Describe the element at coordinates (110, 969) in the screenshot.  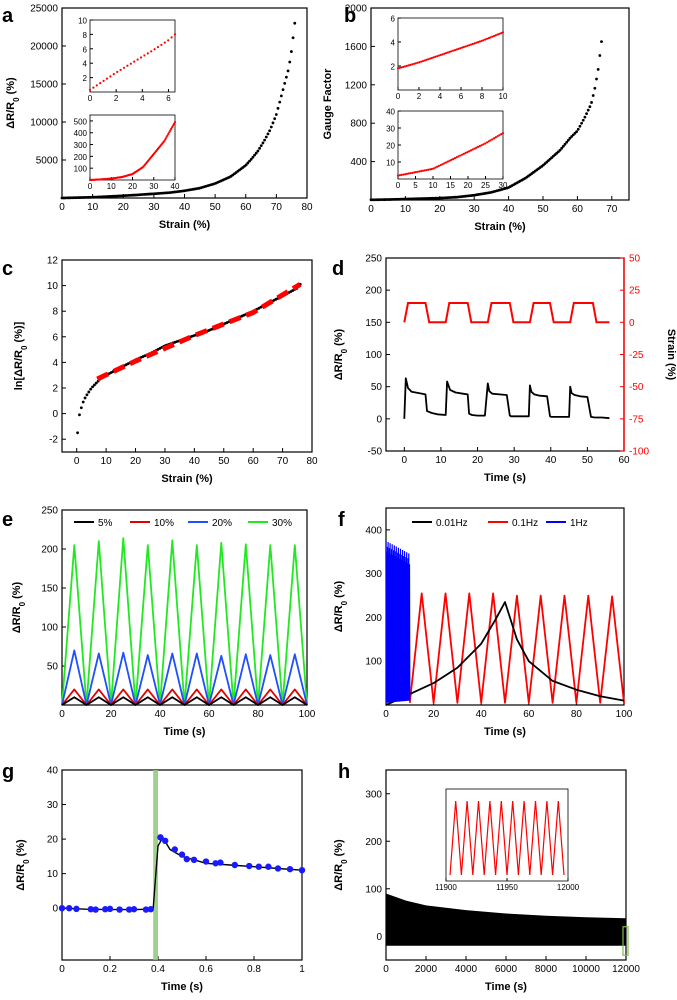
I see `x-tick-label: 0.2` at that location.